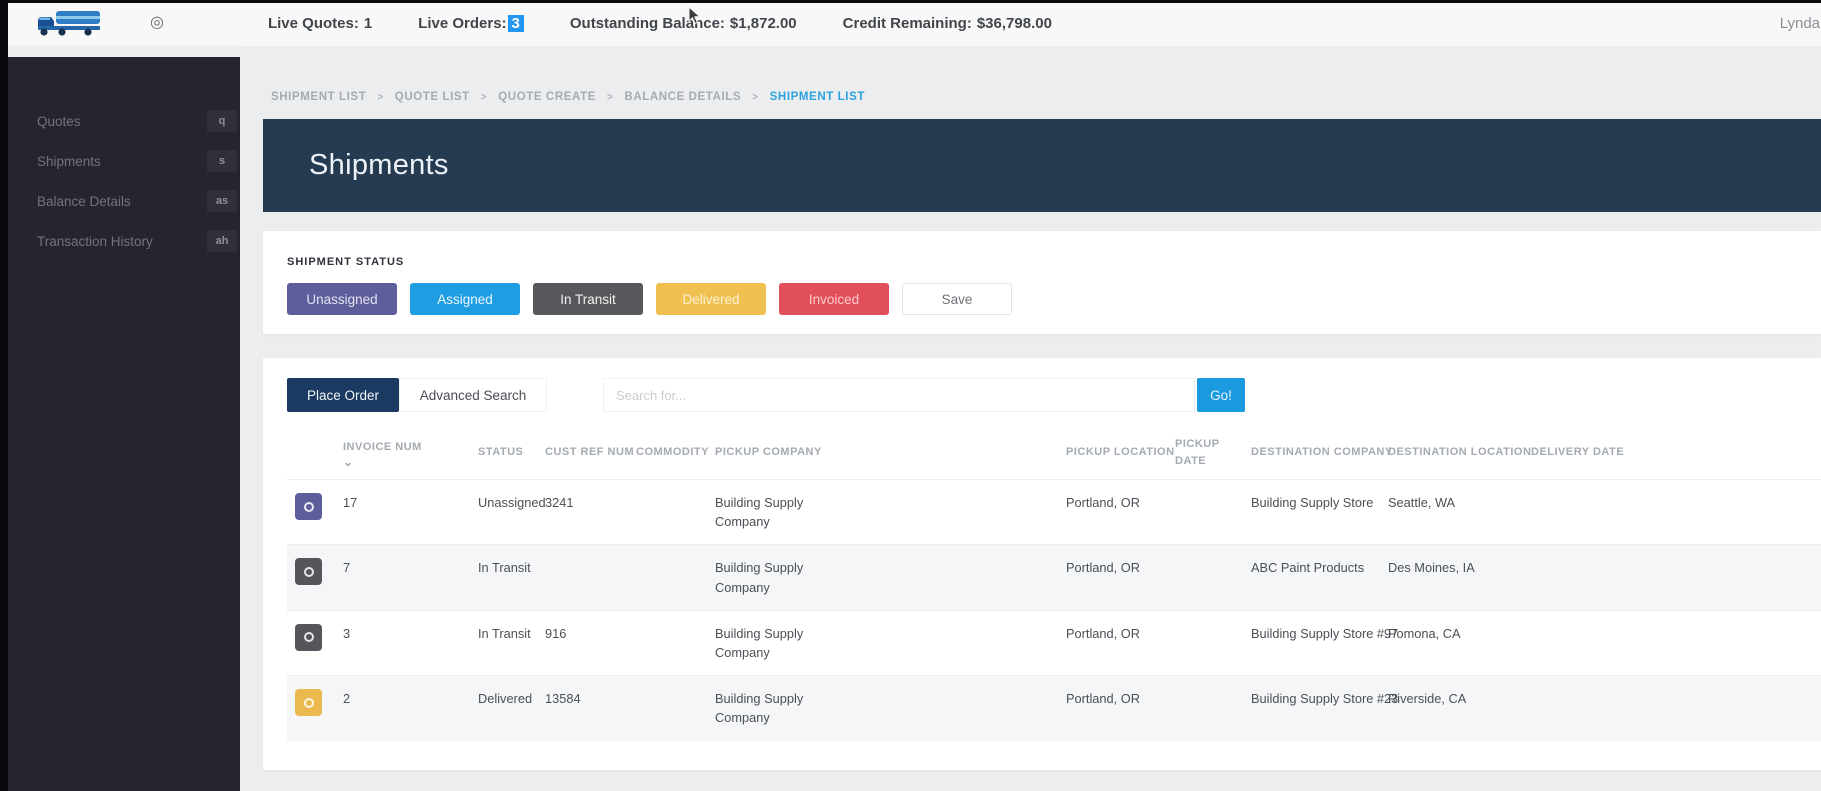 The image size is (1821, 791). What do you see at coordinates (1578, 452) in the screenshot?
I see `column-delivery-date: DELIVERY DATE` at bounding box center [1578, 452].